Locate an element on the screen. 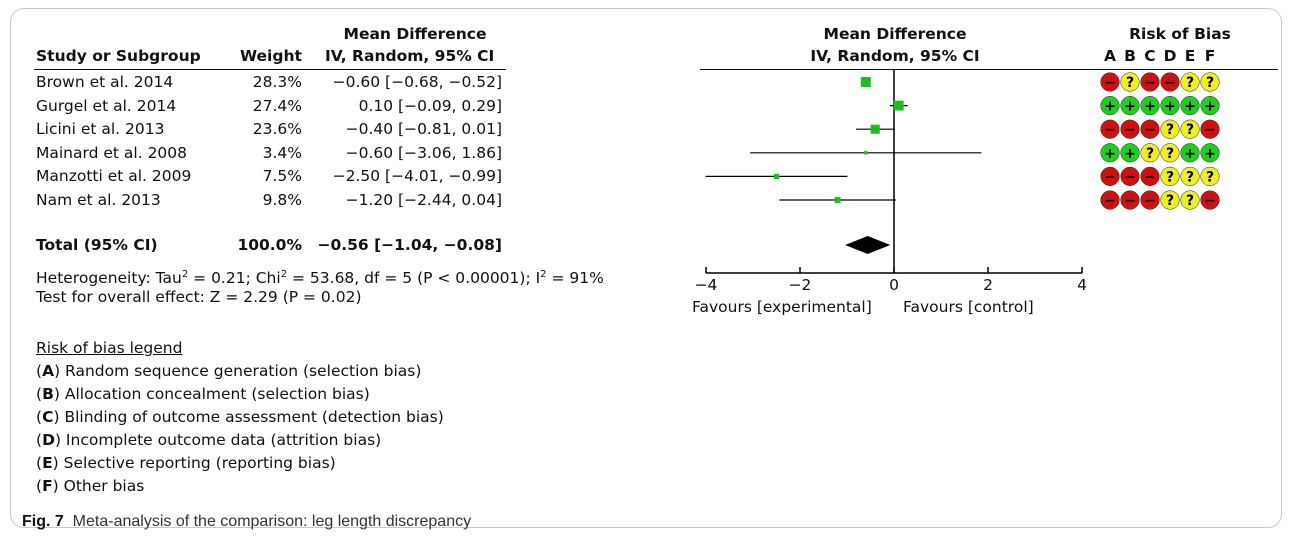 This screenshot has height=538, width=1290. rob-letter: C is located at coordinates (1150, 56).